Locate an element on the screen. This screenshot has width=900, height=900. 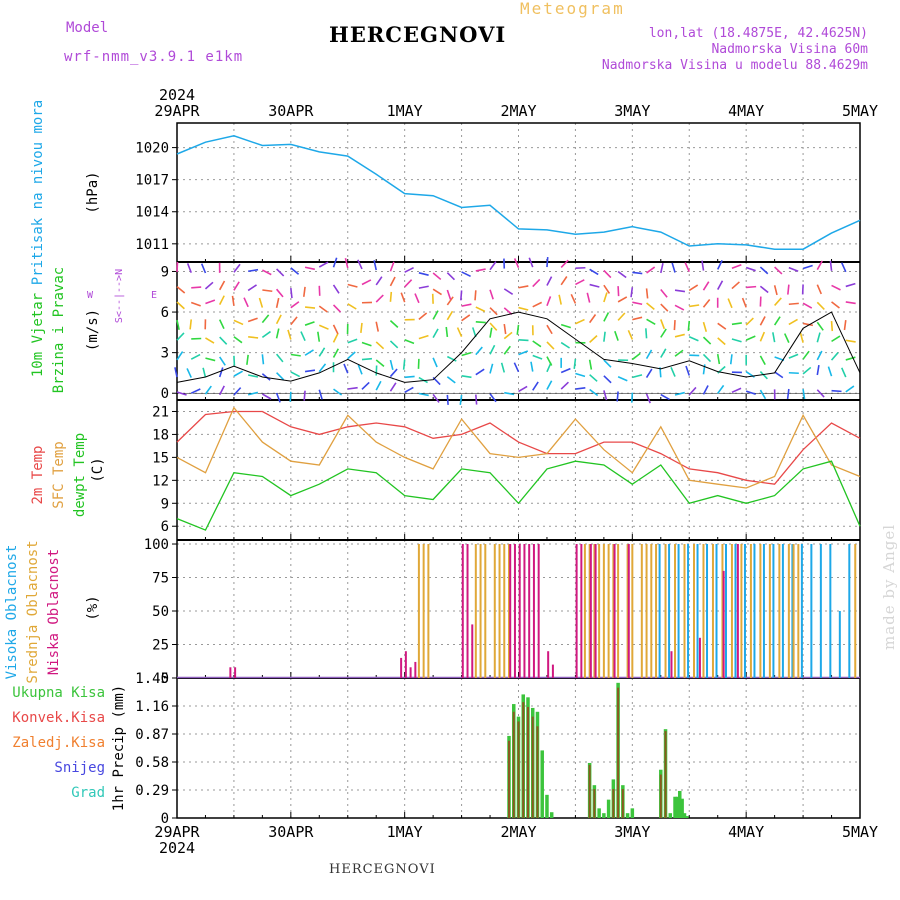
compass-axis: S<--|-->N is located at coordinates (119, 296).